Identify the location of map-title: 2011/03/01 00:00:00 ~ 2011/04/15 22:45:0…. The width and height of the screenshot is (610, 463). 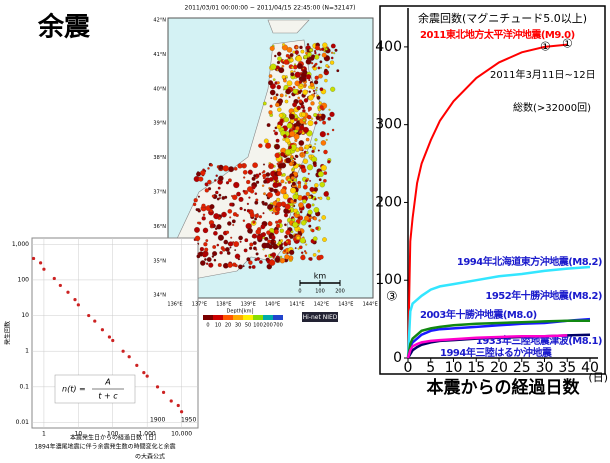
(270, 8).